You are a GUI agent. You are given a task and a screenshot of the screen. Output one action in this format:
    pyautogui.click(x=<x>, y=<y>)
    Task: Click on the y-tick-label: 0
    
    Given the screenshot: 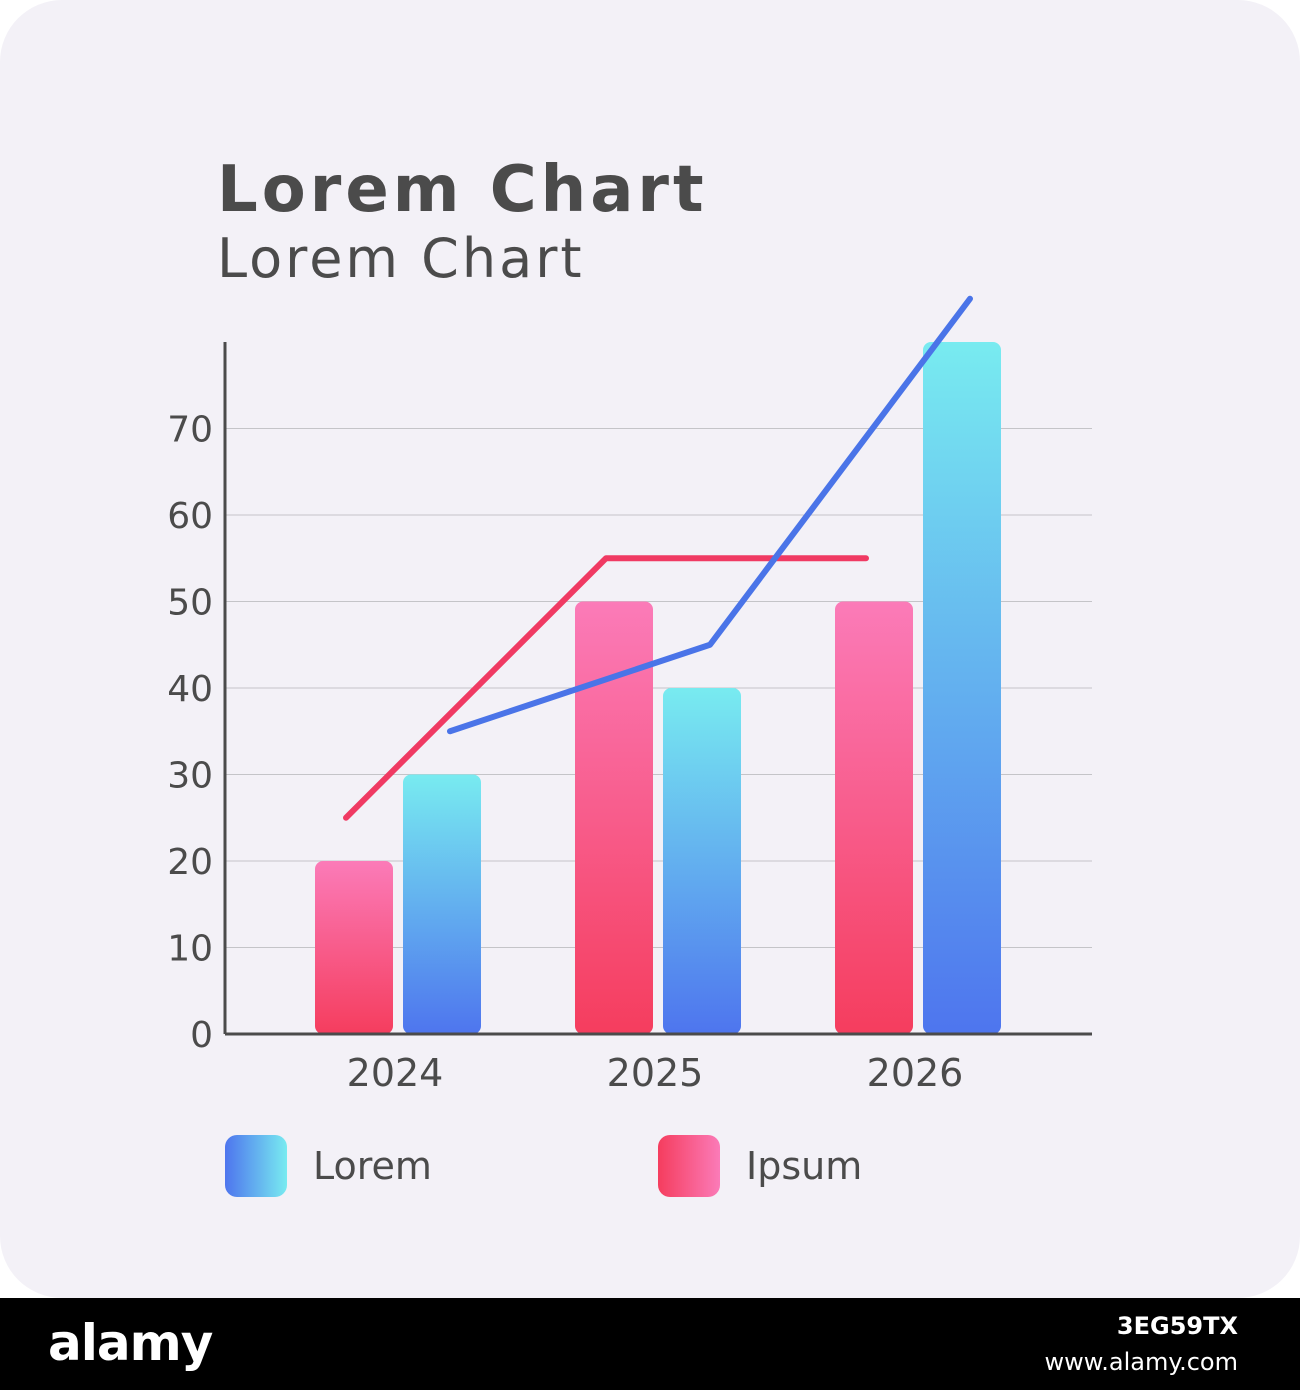 What is the action you would take?
    pyautogui.click(x=201, y=1035)
    